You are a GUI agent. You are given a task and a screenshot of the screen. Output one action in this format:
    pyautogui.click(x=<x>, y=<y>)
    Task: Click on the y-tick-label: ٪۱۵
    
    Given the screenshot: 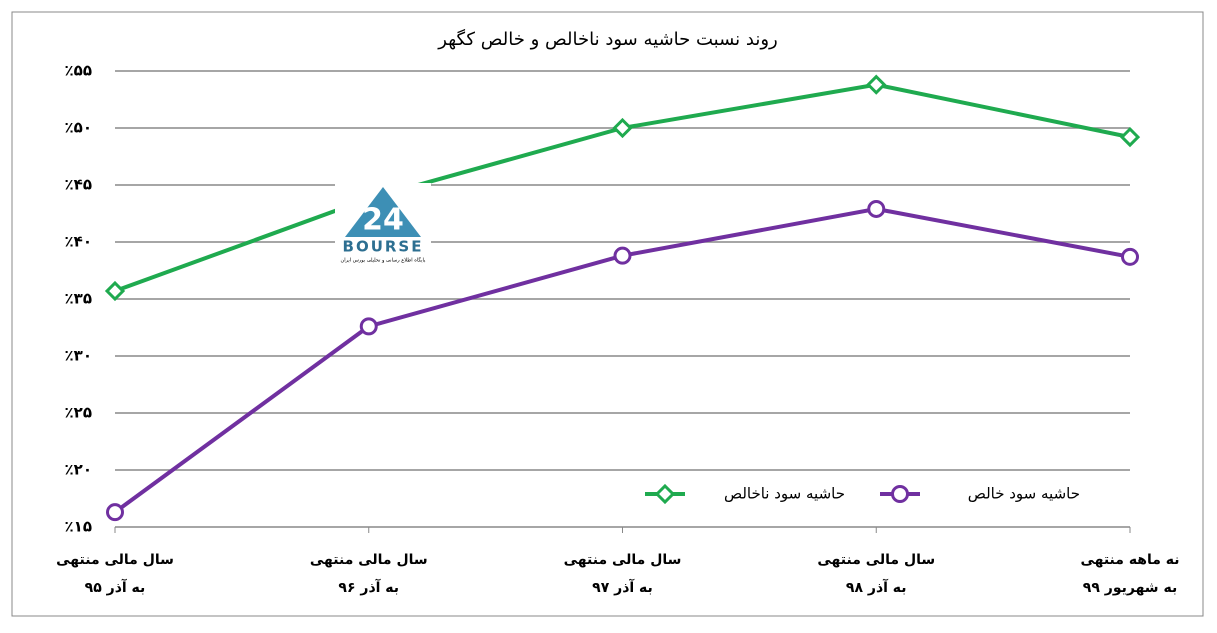 What is the action you would take?
    pyautogui.click(x=78, y=527)
    